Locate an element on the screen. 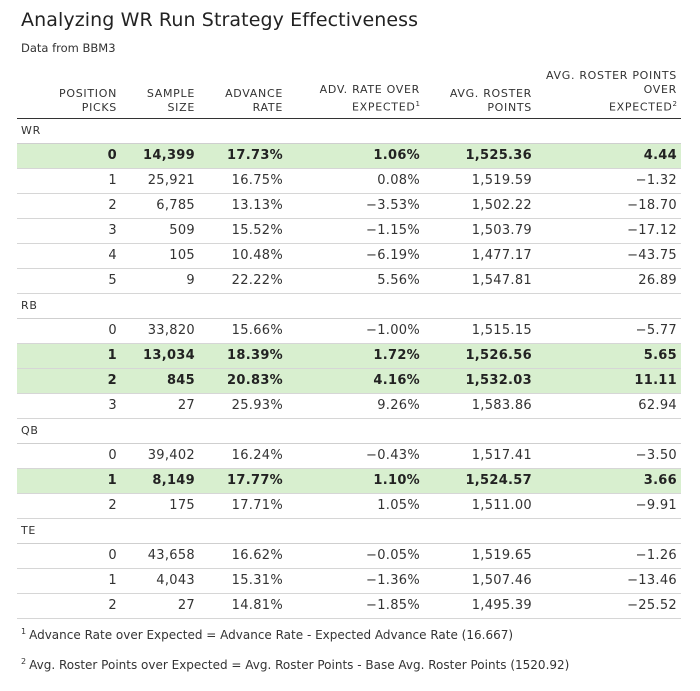 The width and height of the screenshot is (700, 691). group-label: RB is located at coordinates (349, 306).